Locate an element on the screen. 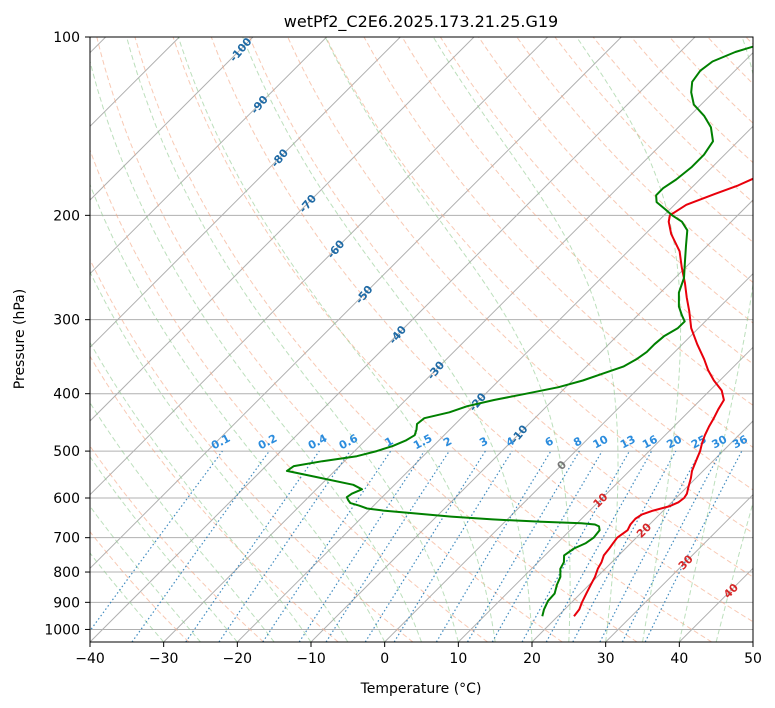  y-tick-label: 700 is located at coordinates (66, 539).